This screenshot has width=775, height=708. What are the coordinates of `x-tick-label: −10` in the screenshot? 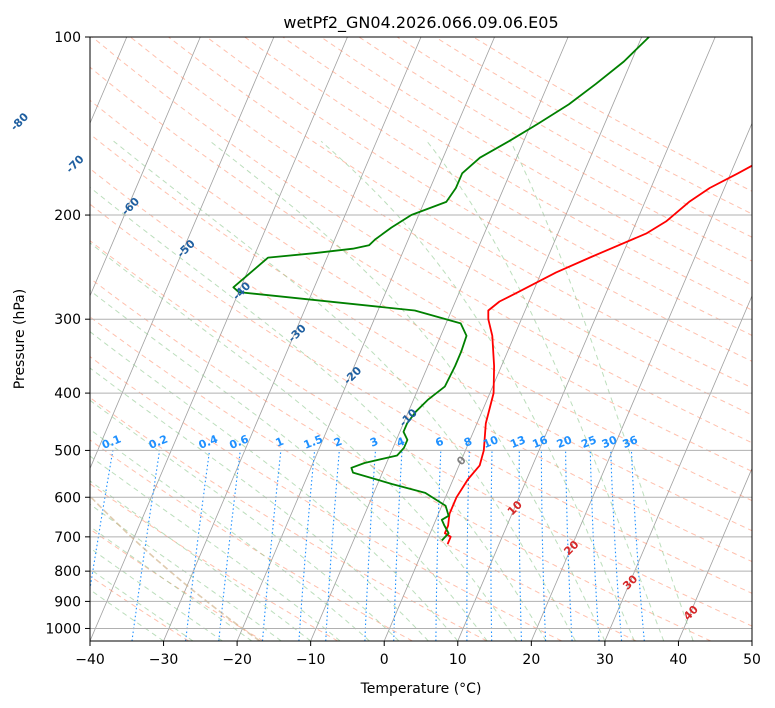 It's located at (311, 660).